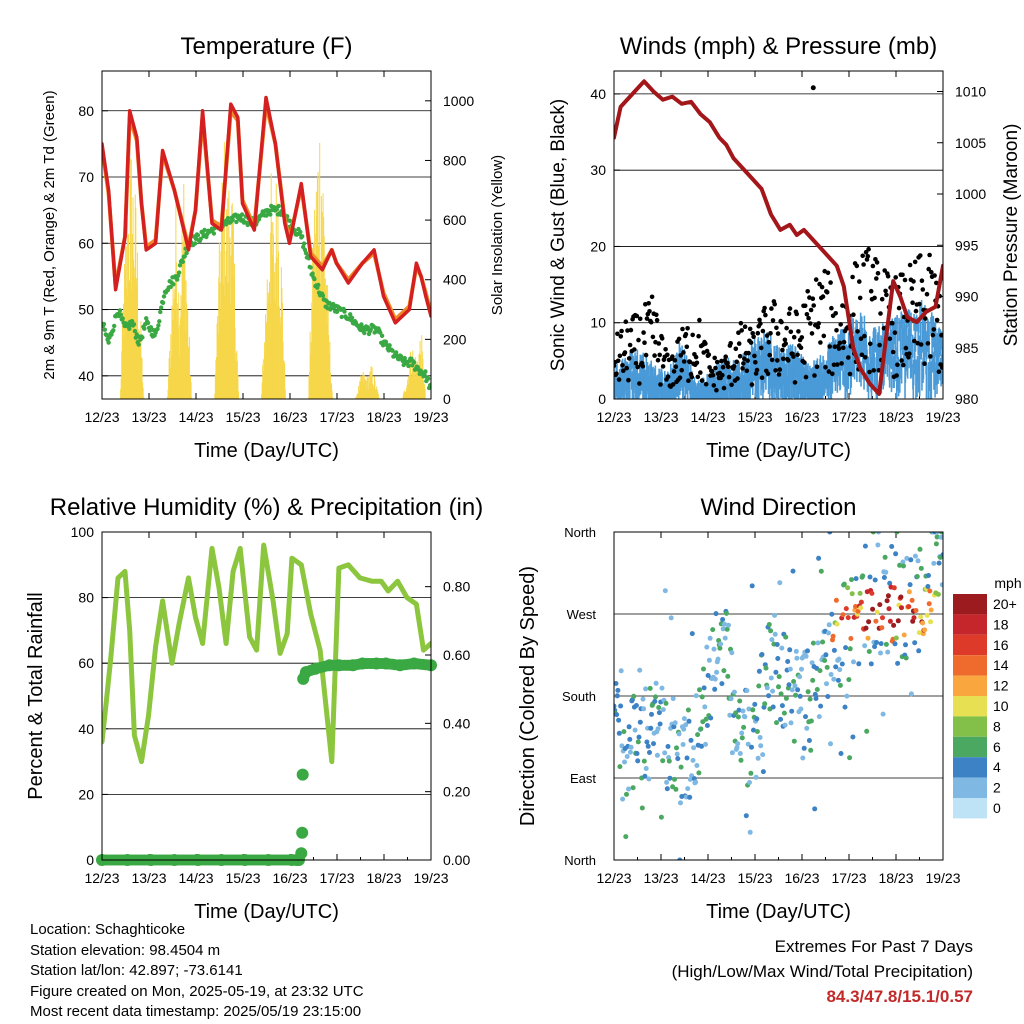 The width and height of the screenshot is (1024, 1024). What do you see at coordinates (125, 950) in the screenshot?
I see `station-elevation: Station elevation: 98.4504 m` at bounding box center [125, 950].